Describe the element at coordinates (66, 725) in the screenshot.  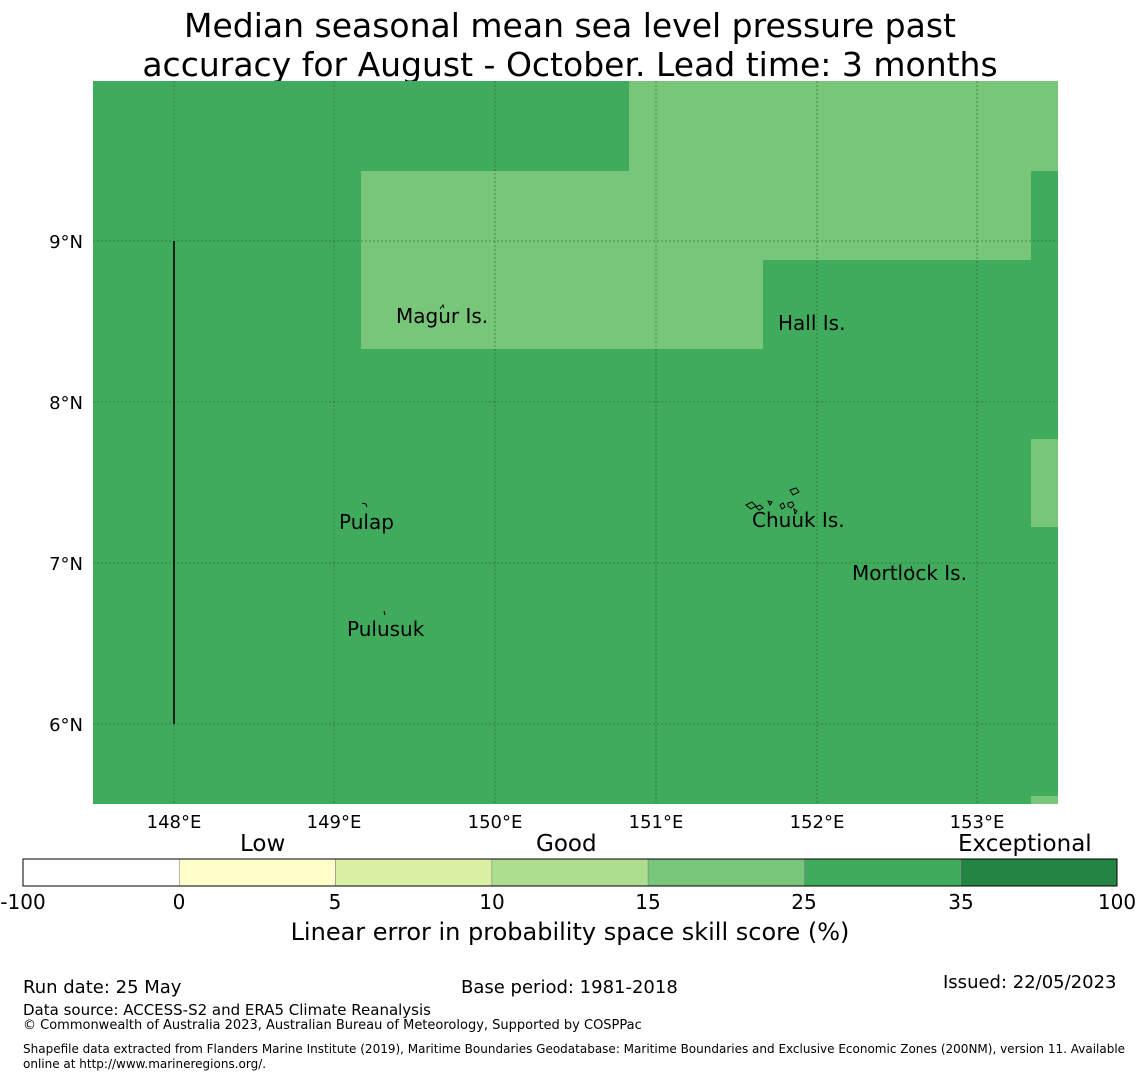
I see `lat-tick-6n: 6°N` at that location.